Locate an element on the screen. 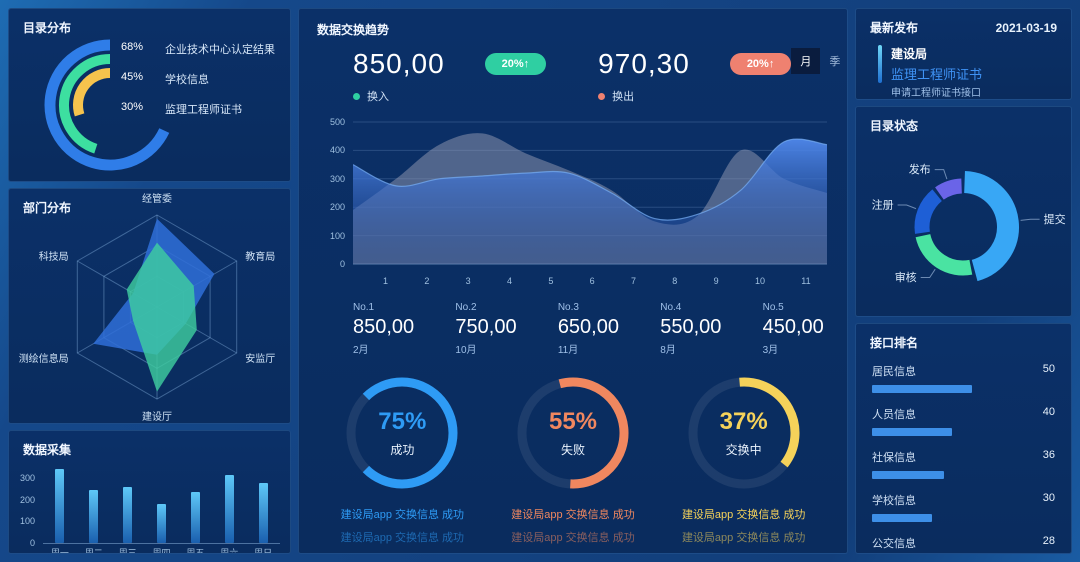  directory-legend: 68% 企业技术中心认定结果 45% 学校信息 30% 监理工程师证书 is located at coordinates (198, 86).